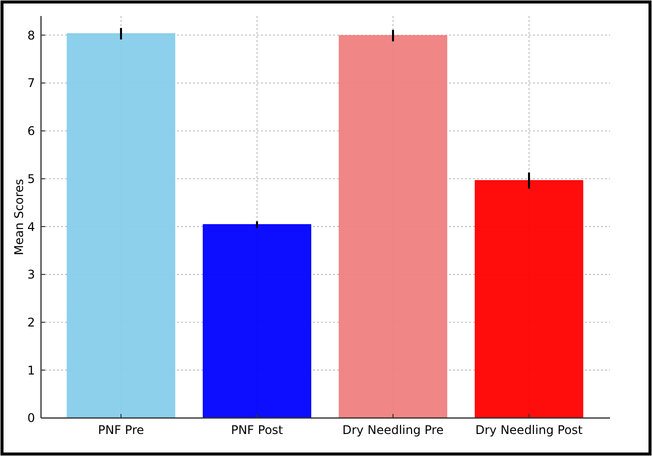 The image size is (652, 456). I want to click on x-tick-label: Dry Needling Pre, so click(393, 430).